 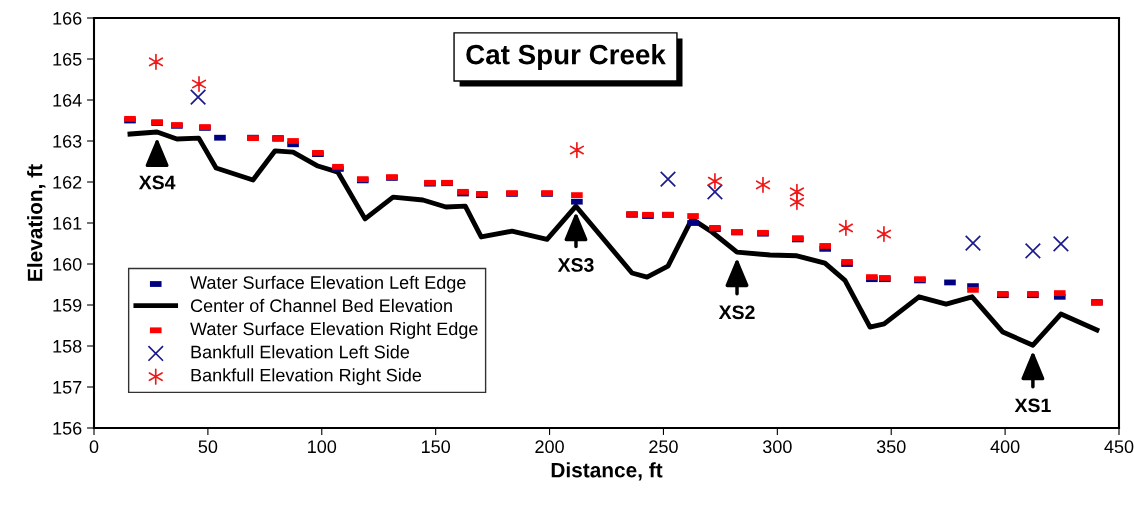 What do you see at coordinates (322, 447) in the screenshot?
I see `x-tick-label: 100` at bounding box center [322, 447].